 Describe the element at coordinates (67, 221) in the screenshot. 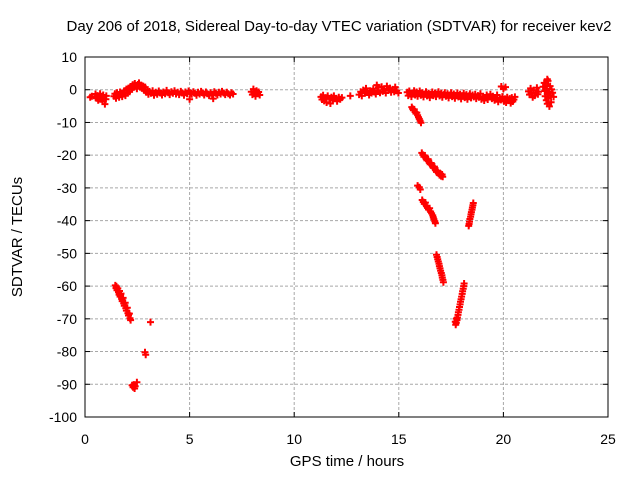

I see `y-tick-label: -40` at that location.